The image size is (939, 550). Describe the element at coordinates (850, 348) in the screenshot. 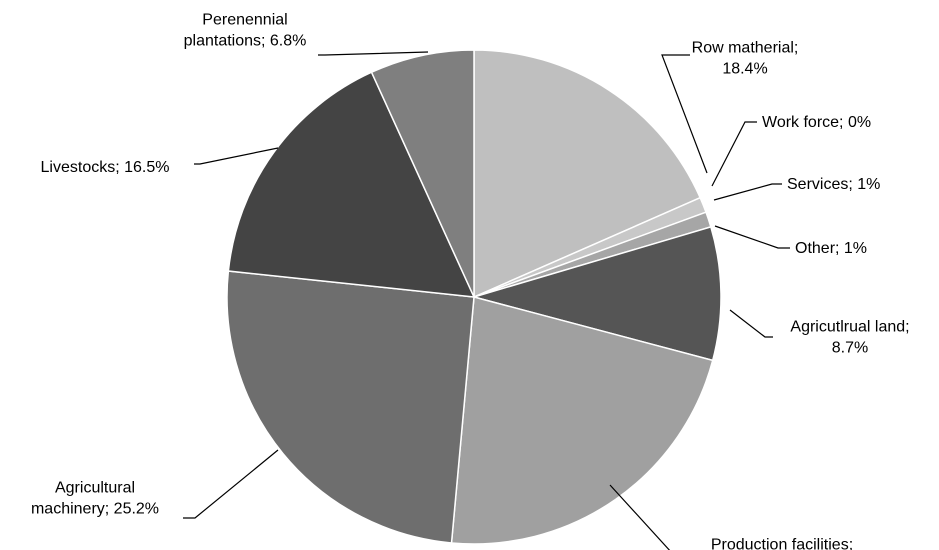

I see `slice-label-line: 8.7%` at that location.